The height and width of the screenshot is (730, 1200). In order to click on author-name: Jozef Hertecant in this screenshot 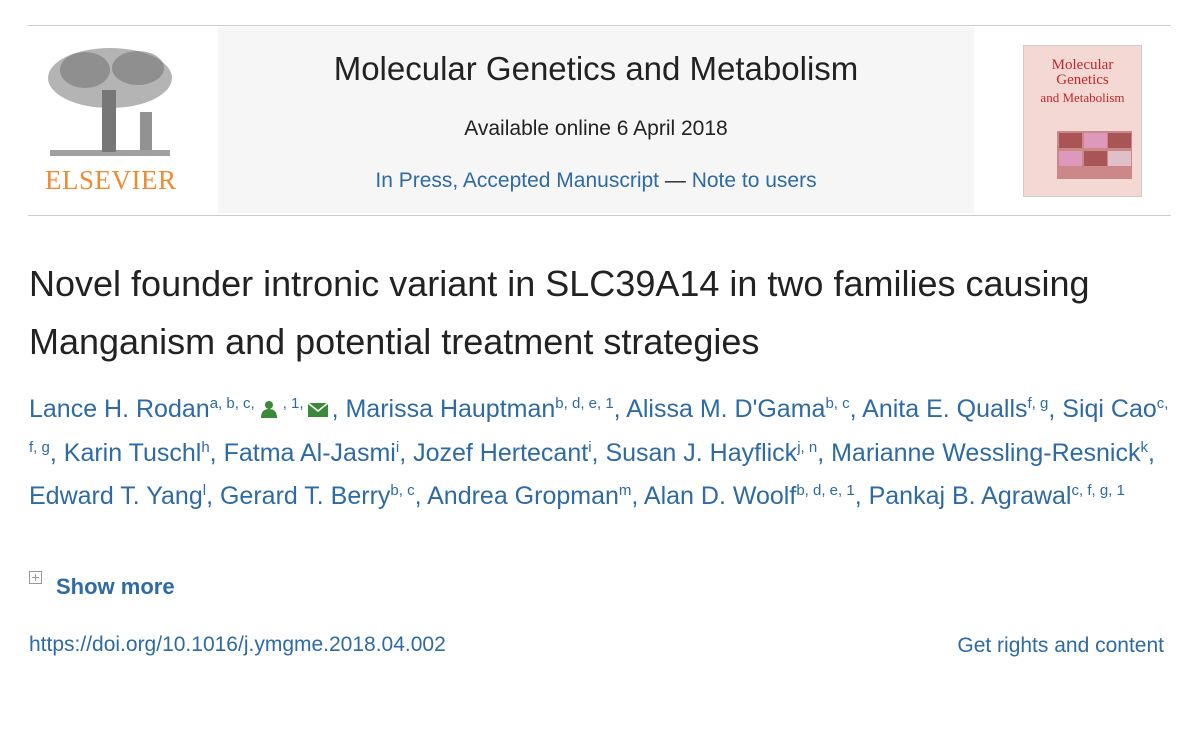, I will do `click(501, 452)`.